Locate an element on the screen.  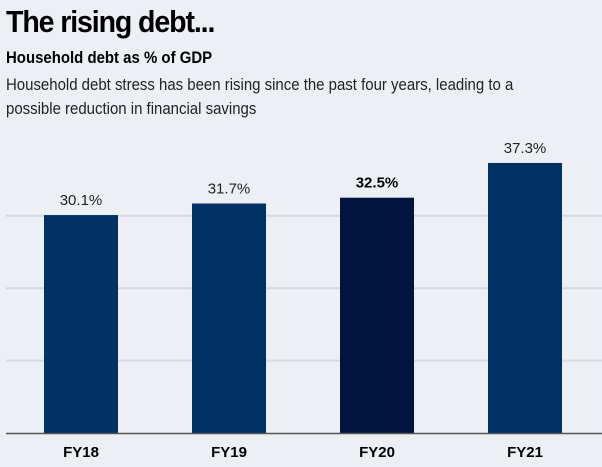
category-label-fy19: FY19 is located at coordinates (229, 452).